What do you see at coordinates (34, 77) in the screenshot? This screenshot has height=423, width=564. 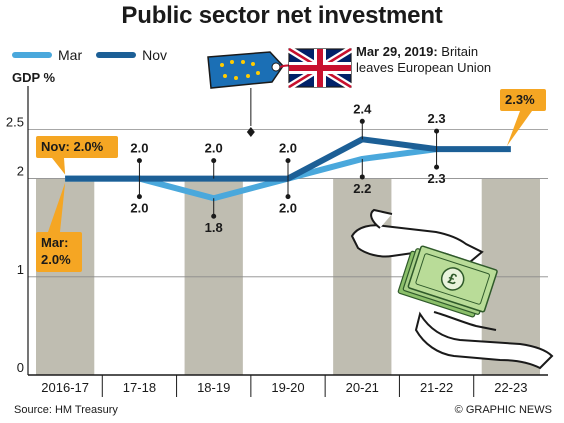 I see `y-axis-label: GDP %` at bounding box center [34, 77].